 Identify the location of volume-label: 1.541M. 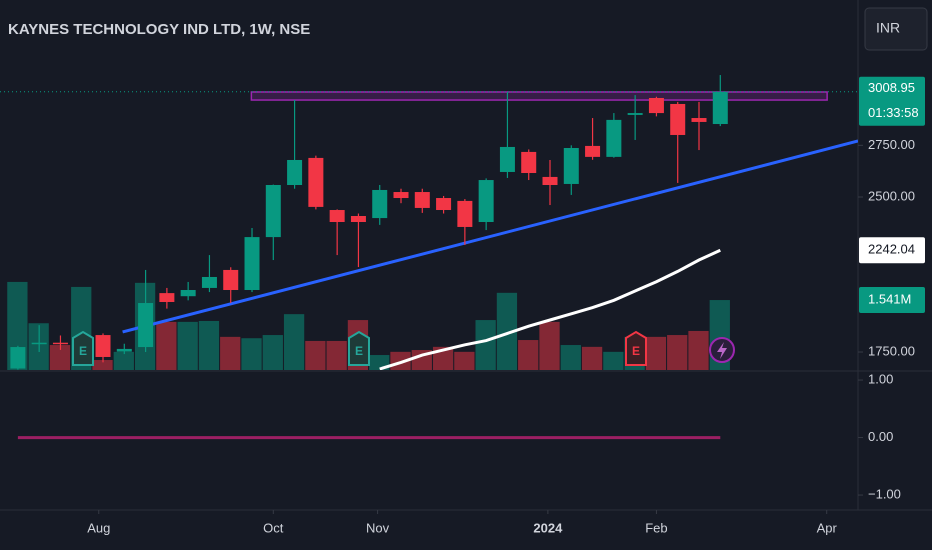
(889, 298).